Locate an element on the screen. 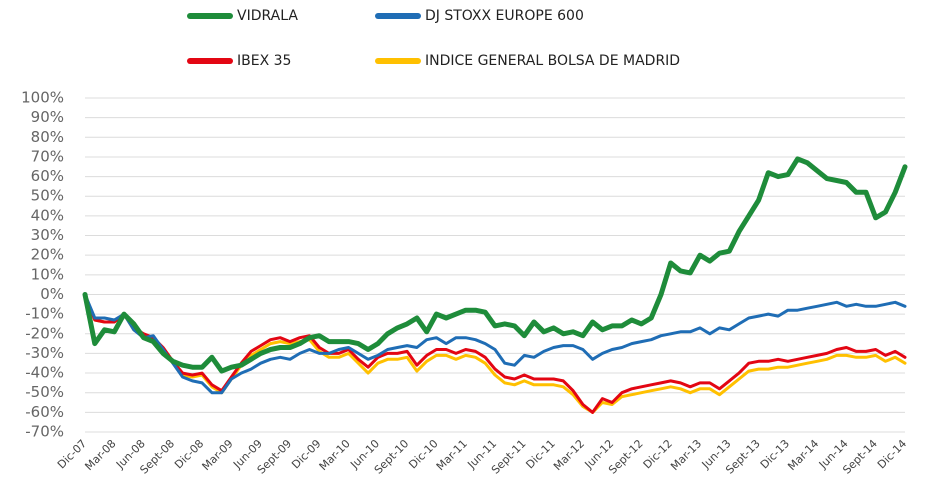  legend-label: INDICE GENERAL BOLSA DE MADRID is located at coordinates (552, 61).